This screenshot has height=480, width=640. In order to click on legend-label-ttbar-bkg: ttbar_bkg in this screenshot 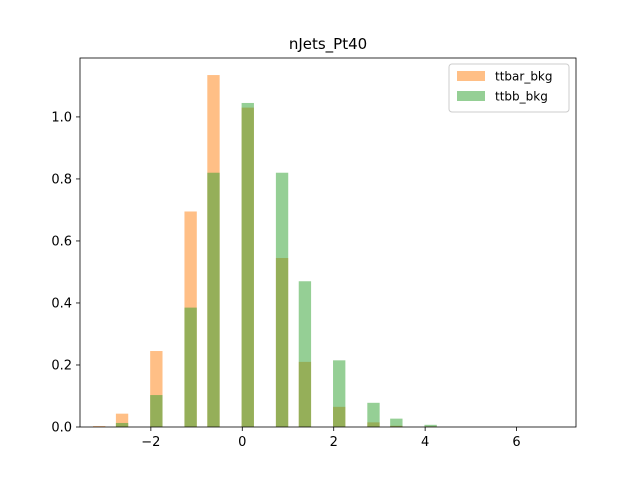, I will do `click(524, 77)`.